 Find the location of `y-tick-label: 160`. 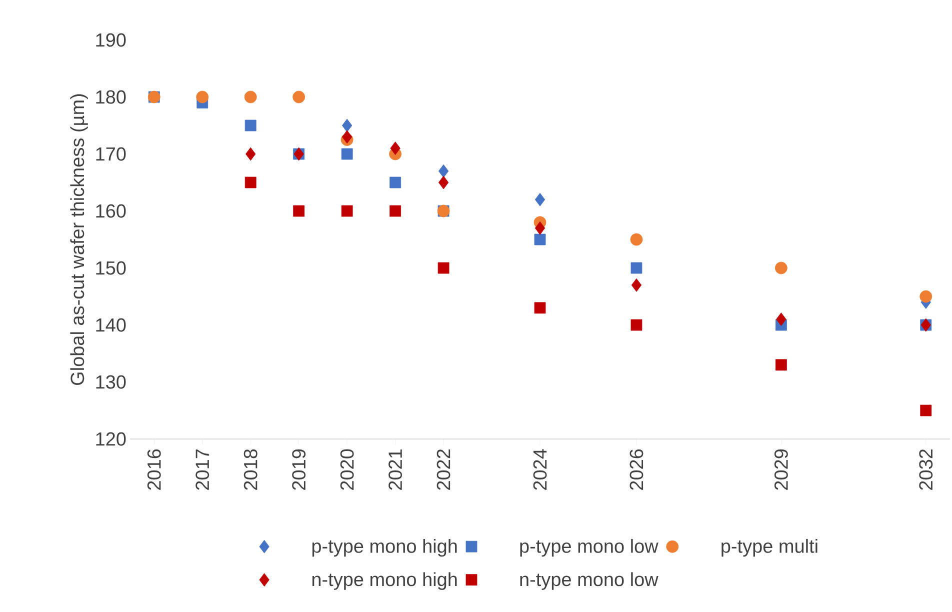

y-tick-label: 160 is located at coordinates (111, 211).